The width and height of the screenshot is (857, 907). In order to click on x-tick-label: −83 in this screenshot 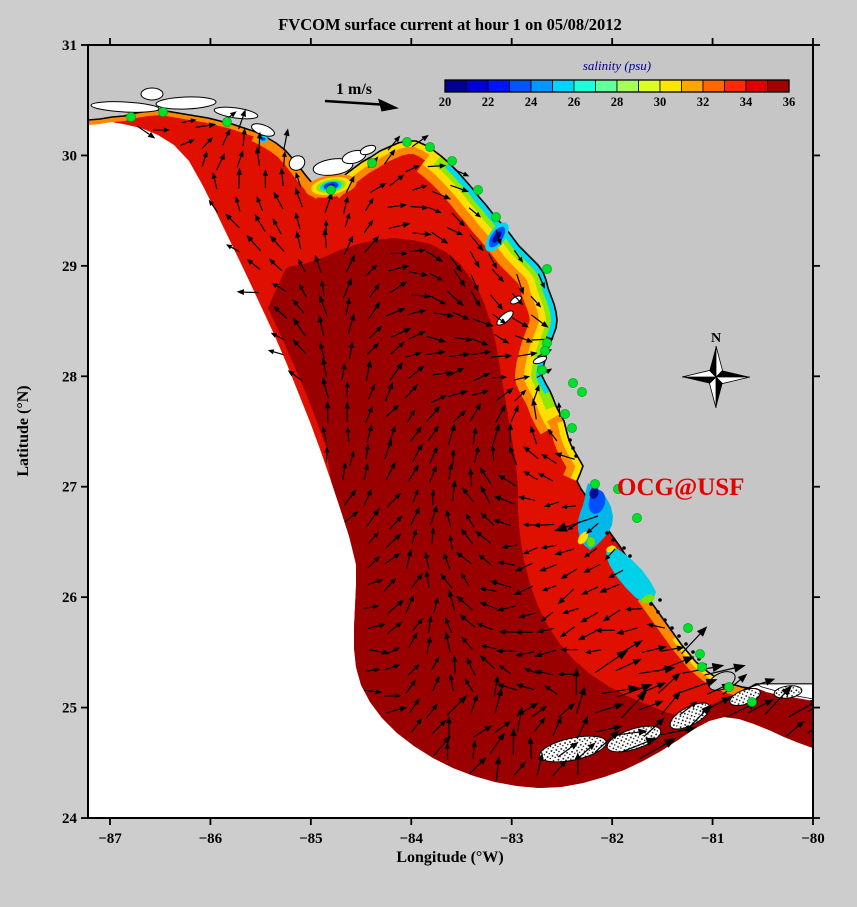, I will do `click(512, 839)`.